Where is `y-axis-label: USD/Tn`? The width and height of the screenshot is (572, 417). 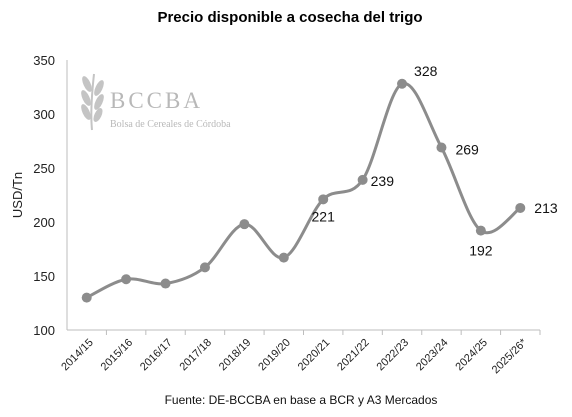
y-axis-label: USD/Tn is located at coordinates (17, 195).